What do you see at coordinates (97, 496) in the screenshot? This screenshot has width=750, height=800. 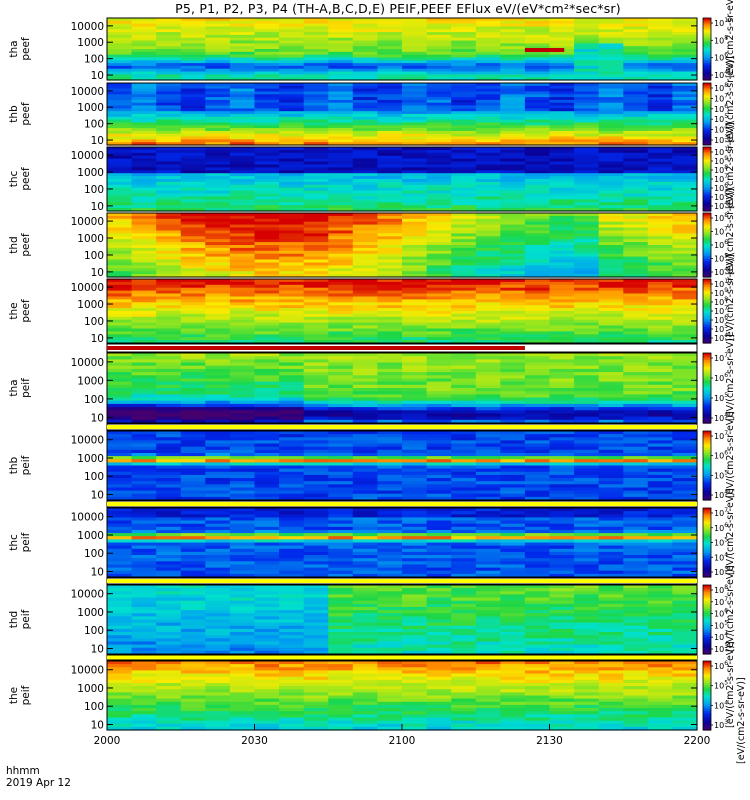 I see `y-tick-label: 10` at bounding box center [97, 496].